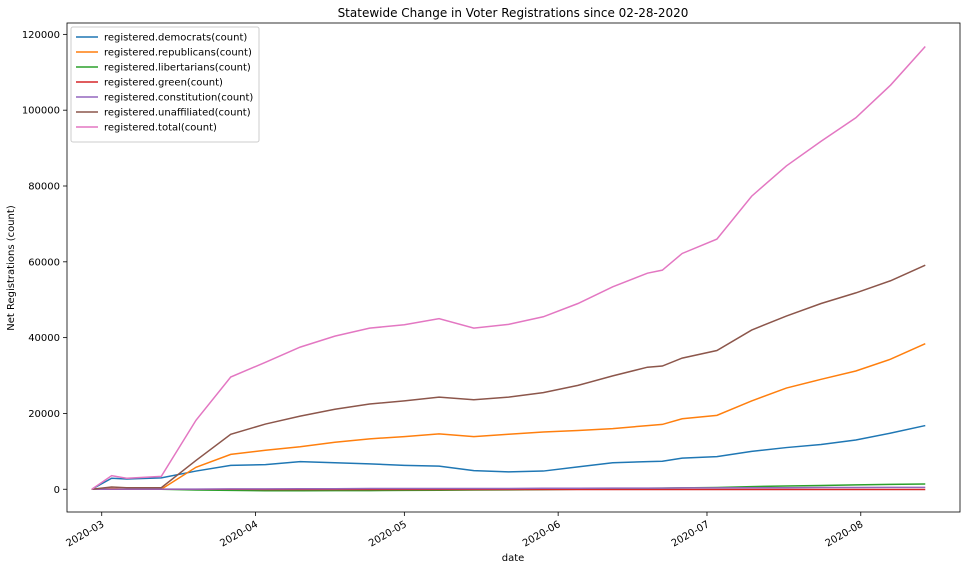 The width and height of the screenshot is (965, 570). I want to click on x-tick-label: 2020-07, so click(691, 534).